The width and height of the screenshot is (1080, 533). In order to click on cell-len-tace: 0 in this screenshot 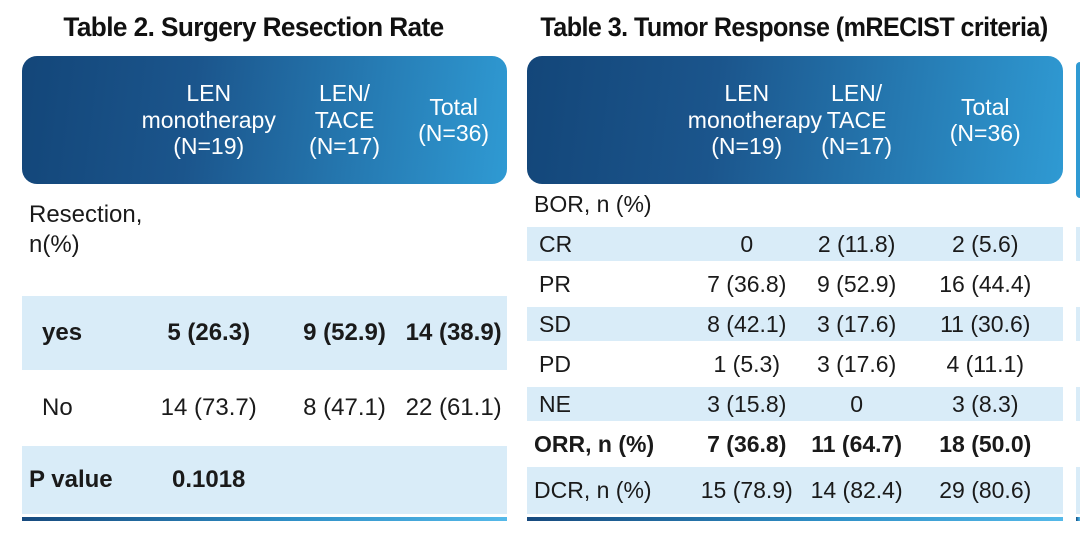, I will do `click(857, 403)`.